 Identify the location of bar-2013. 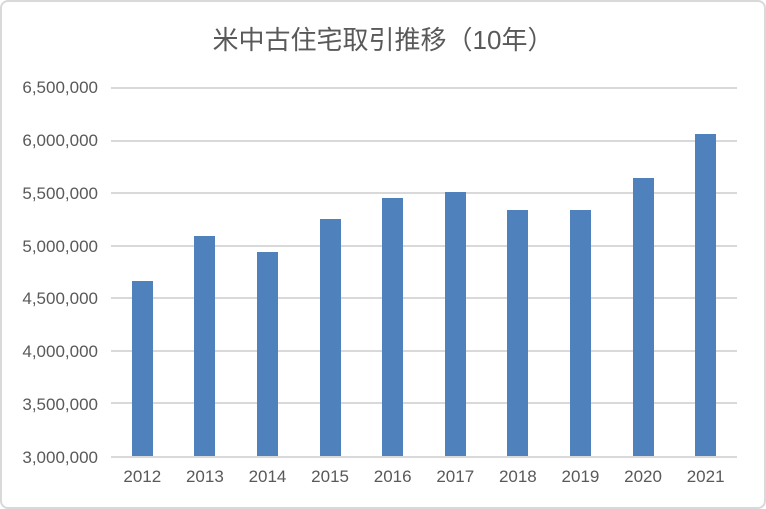
(205, 346).